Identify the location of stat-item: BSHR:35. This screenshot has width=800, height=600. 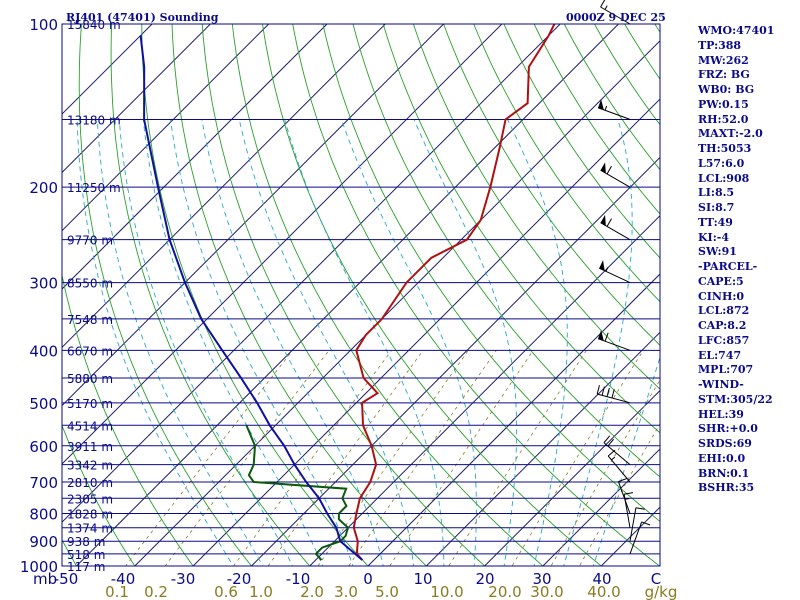
(726, 488).